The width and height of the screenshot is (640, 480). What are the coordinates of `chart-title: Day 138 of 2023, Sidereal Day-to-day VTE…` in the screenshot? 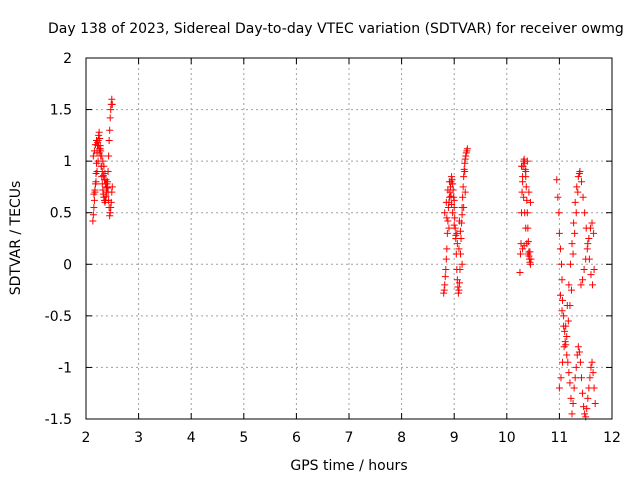 It's located at (336, 29).